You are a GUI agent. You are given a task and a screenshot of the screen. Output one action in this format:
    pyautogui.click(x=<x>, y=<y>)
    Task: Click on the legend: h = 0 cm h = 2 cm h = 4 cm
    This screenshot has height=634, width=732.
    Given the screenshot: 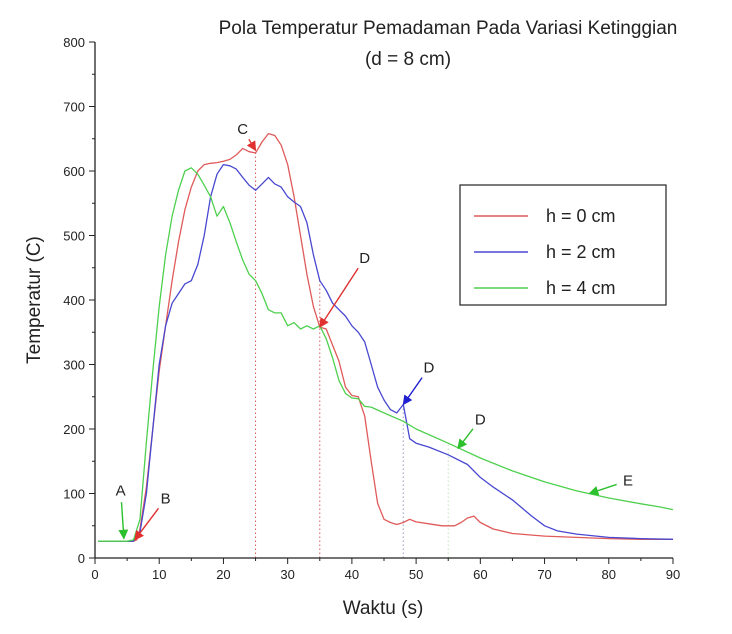 What is the action you would take?
    pyautogui.click(x=563, y=245)
    